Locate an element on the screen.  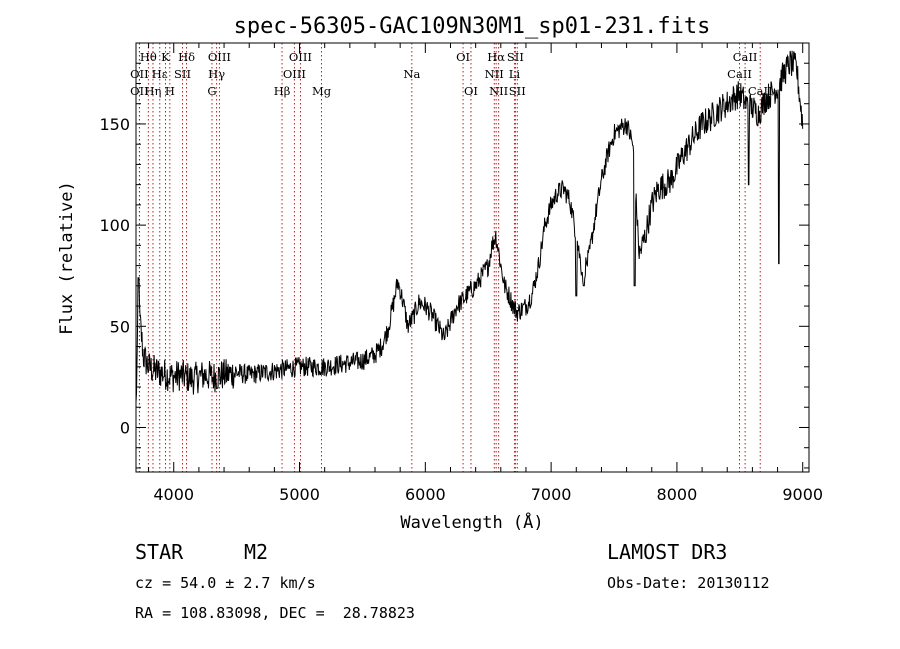
object-subclass: M2 is located at coordinates (256, 552).